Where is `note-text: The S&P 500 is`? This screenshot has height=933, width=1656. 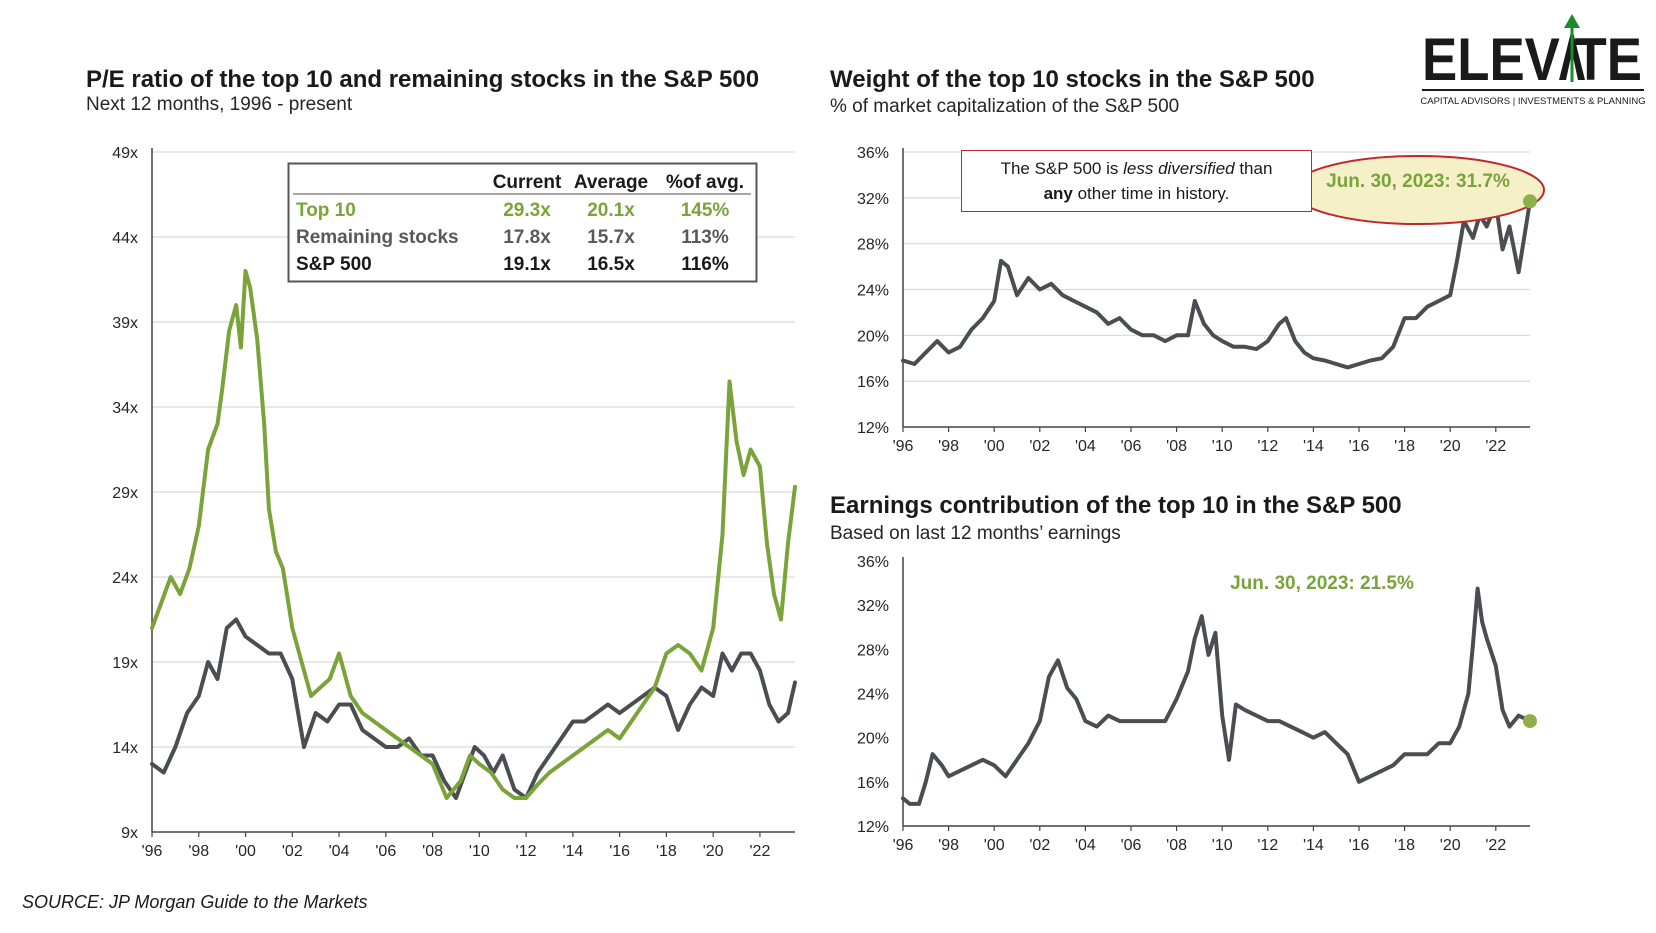
note-text: The S&P 500 is is located at coordinates (1062, 168).